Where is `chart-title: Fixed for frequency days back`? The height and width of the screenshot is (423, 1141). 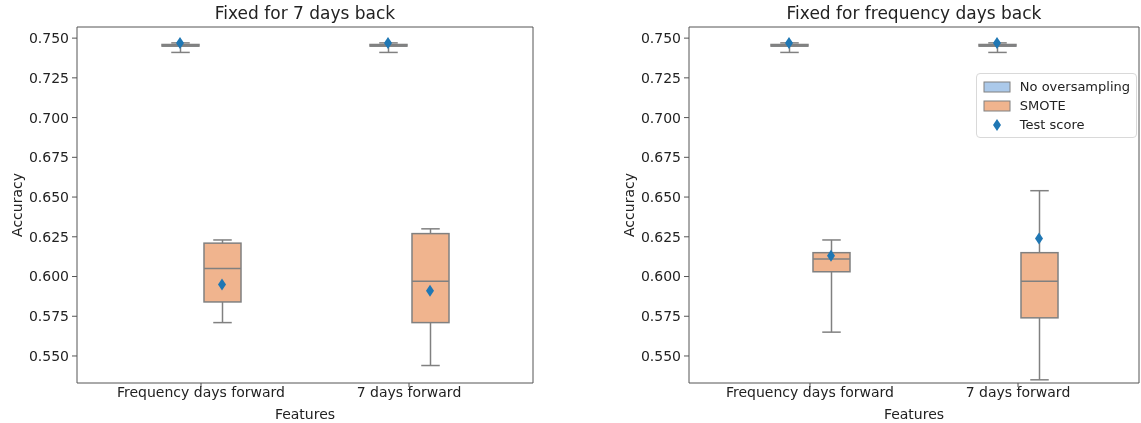
chart-title: Fixed for frequency days back is located at coordinates (914, 13).